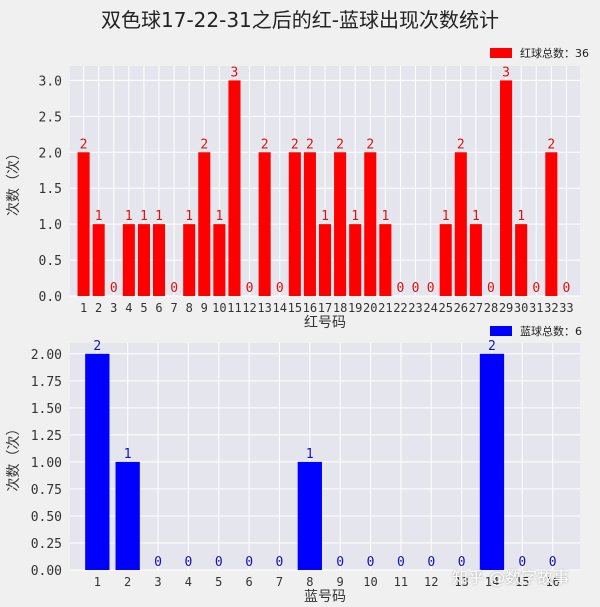 This screenshot has height=607, width=600. Describe the element at coordinates (46, 571) in the screenshot. I see `y-tick-label: 0.00` at that location.